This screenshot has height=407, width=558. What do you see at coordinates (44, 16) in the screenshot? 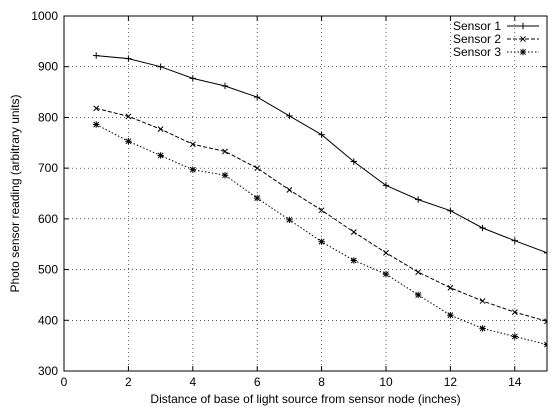
I see `y-tick-label: 1000` at bounding box center [44, 16].